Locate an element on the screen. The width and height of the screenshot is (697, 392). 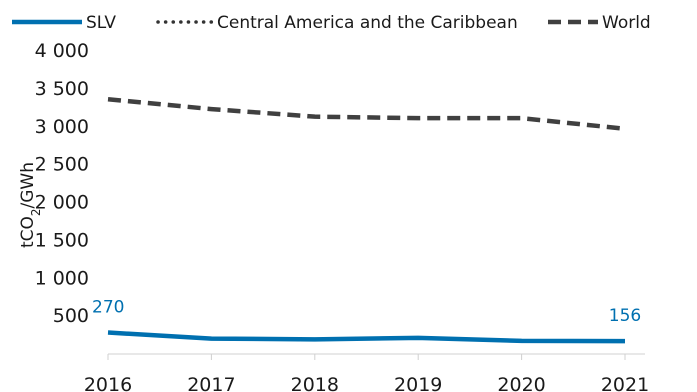
x-tick-label-2017: 2017 is located at coordinates (211, 383).